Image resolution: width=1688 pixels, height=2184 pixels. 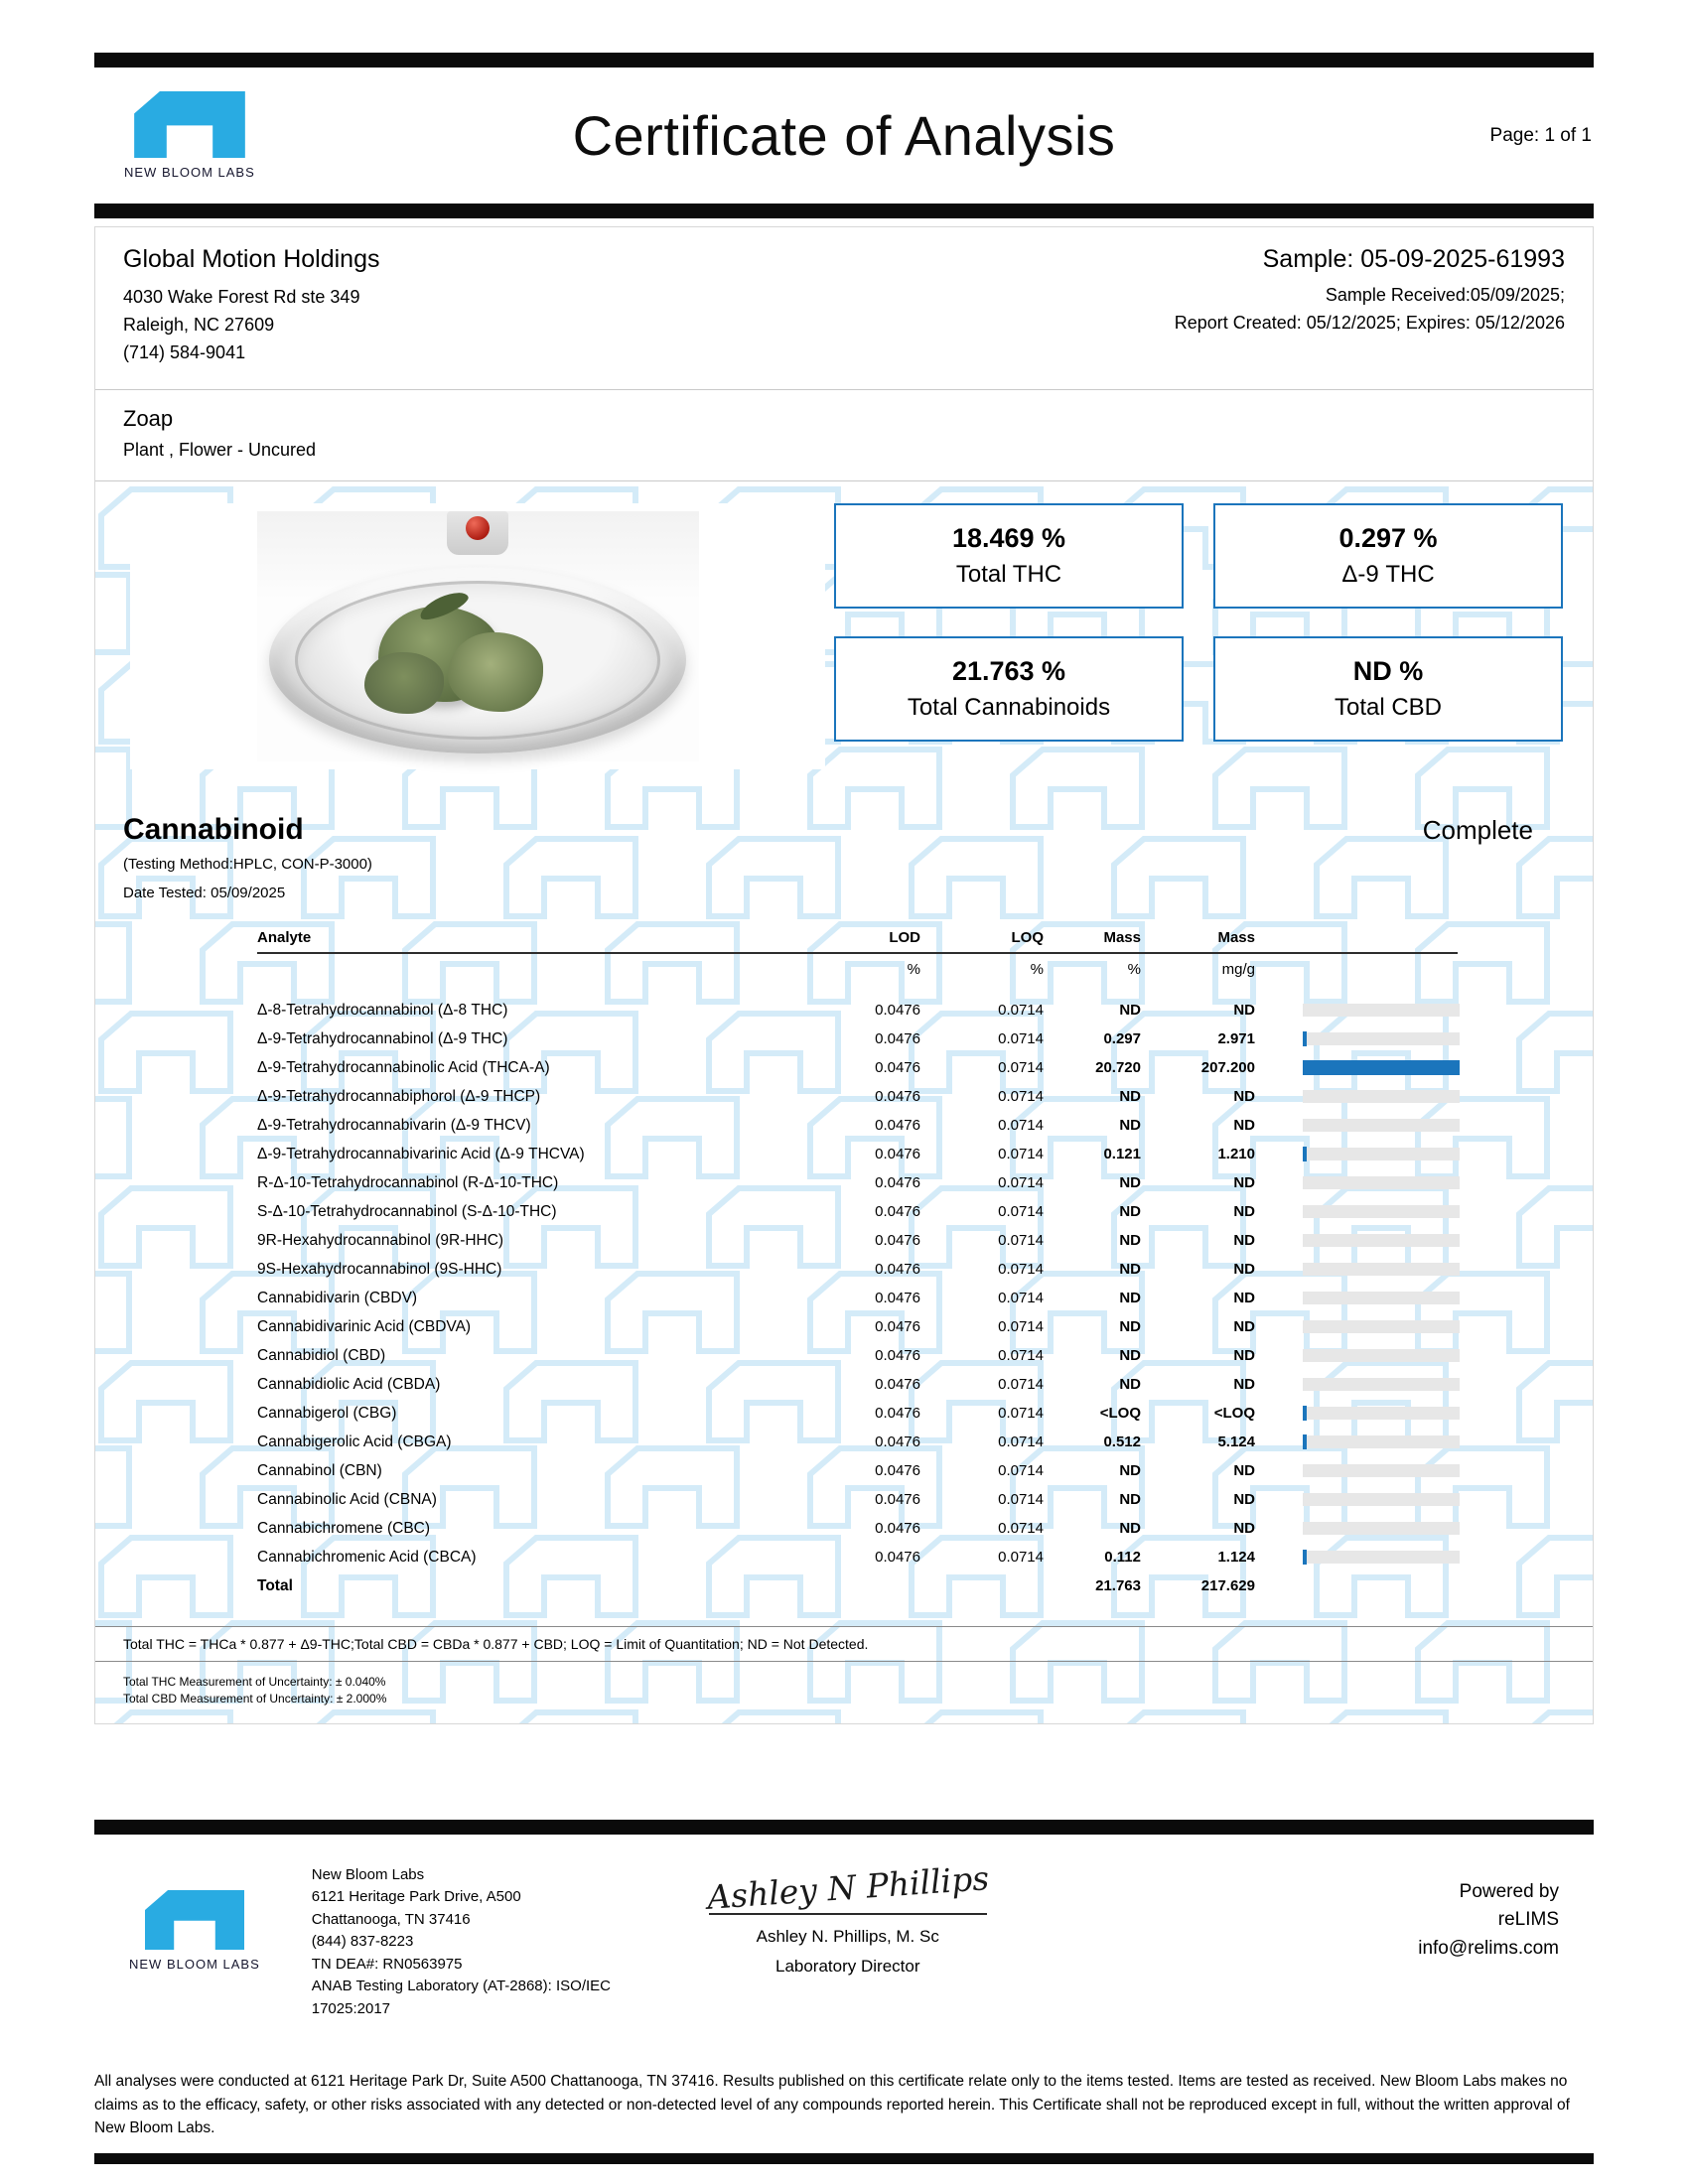 What do you see at coordinates (477, 635) in the screenshot?
I see `sample-photo` at bounding box center [477, 635].